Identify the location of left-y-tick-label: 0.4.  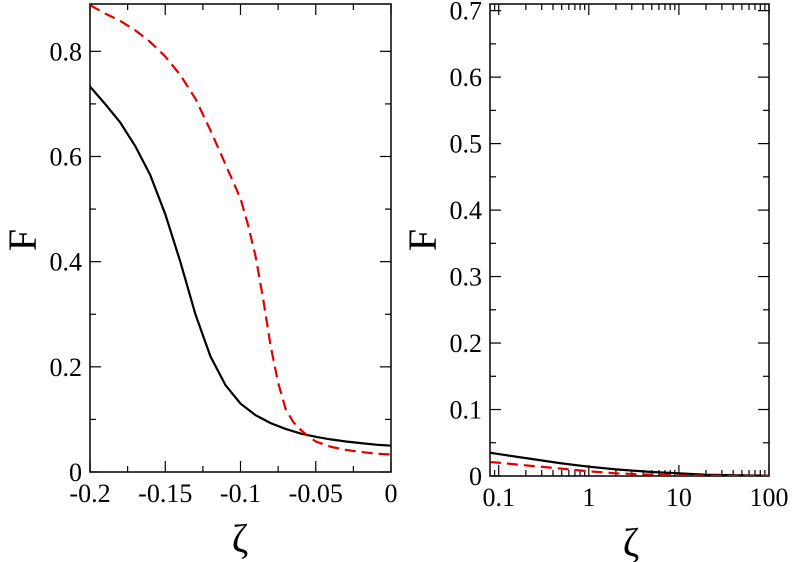
(66, 262).